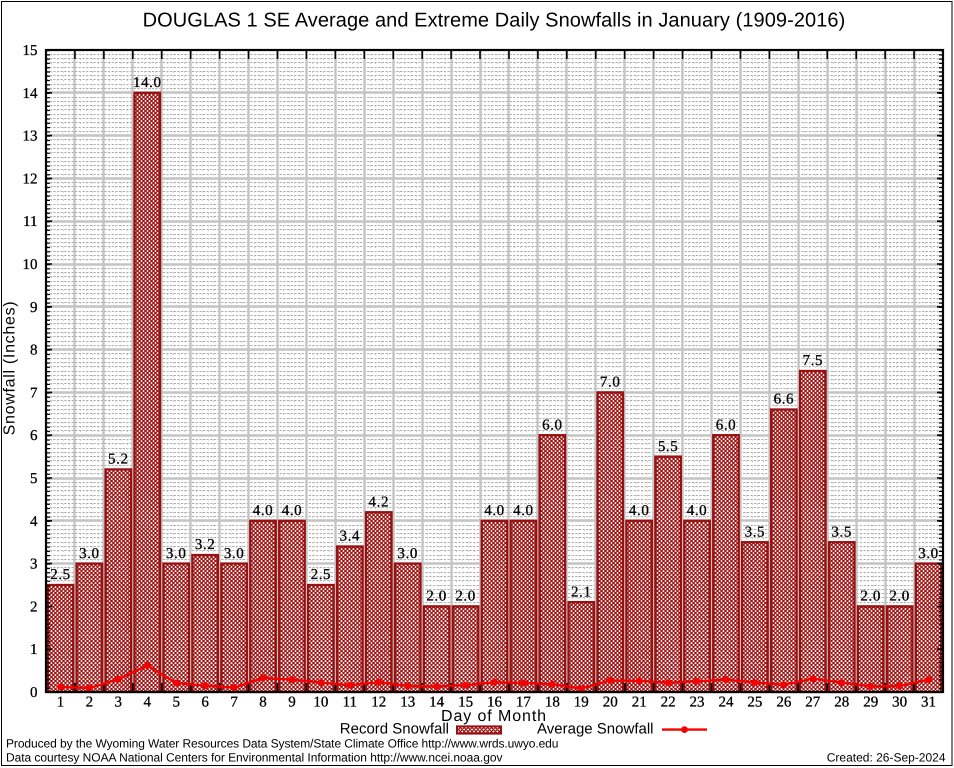 Image resolution: width=954 pixels, height=768 pixels. What do you see at coordinates (841, 703) in the screenshot?
I see `svg-text: 28` at bounding box center [841, 703].